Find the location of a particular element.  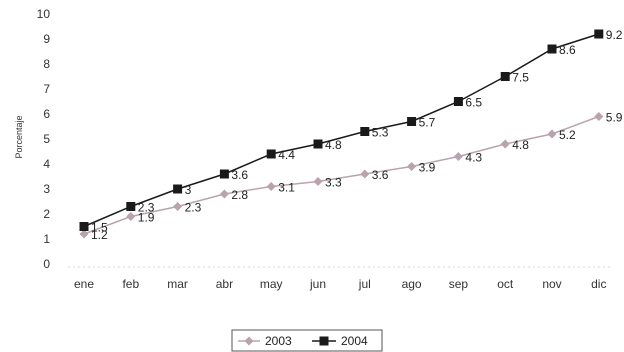

data-label-2004: 1.5 is located at coordinates (99, 228).